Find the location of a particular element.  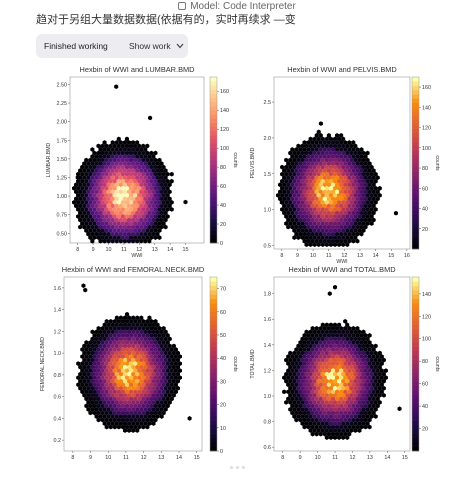

x-tick-label: 9 is located at coordinates (90, 457).